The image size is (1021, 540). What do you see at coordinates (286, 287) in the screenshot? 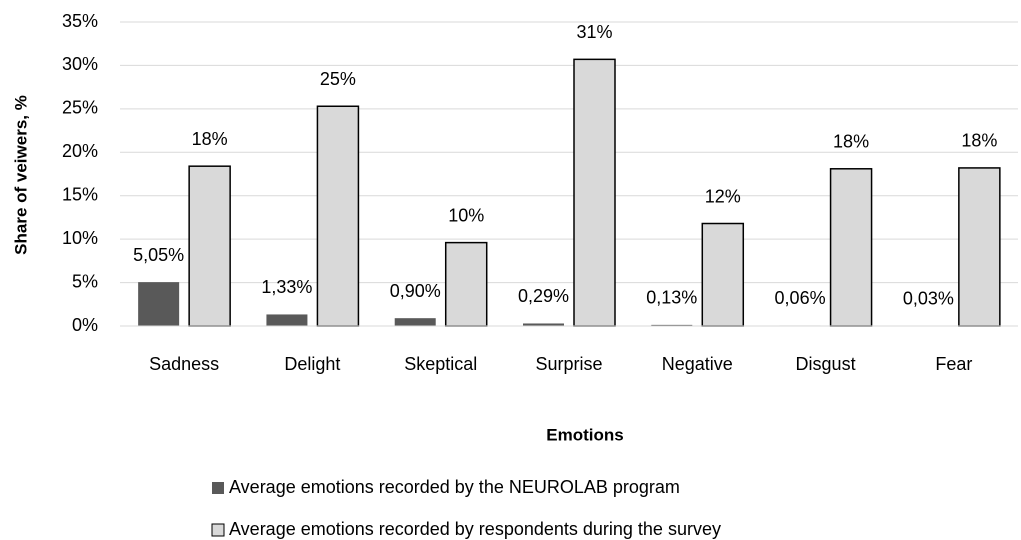
I see `value-label: 1,33%` at bounding box center [286, 287].